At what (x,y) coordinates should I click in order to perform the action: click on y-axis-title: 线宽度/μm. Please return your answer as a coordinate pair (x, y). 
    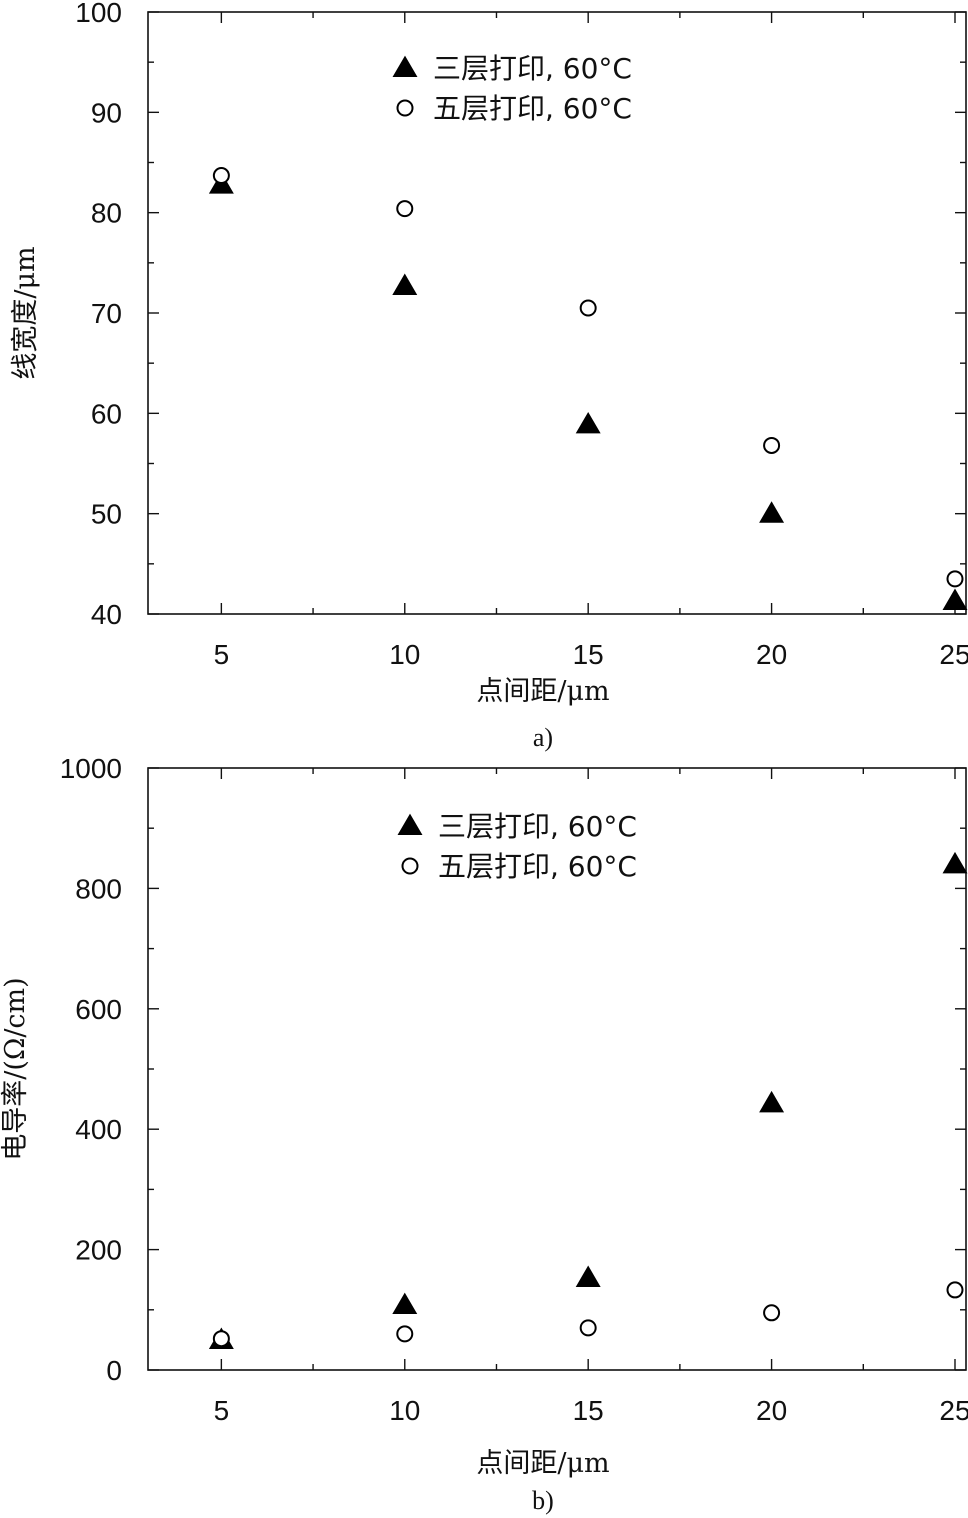
    Looking at the image, I should click on (25, 312).